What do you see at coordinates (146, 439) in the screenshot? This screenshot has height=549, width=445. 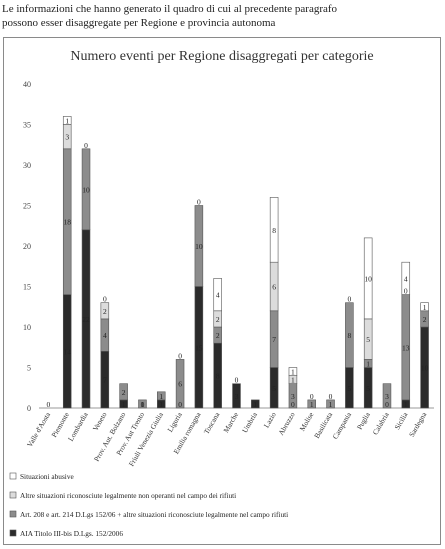 I see `category-label: Friuli Venezia Giulia` at bounding box center [146, 439].